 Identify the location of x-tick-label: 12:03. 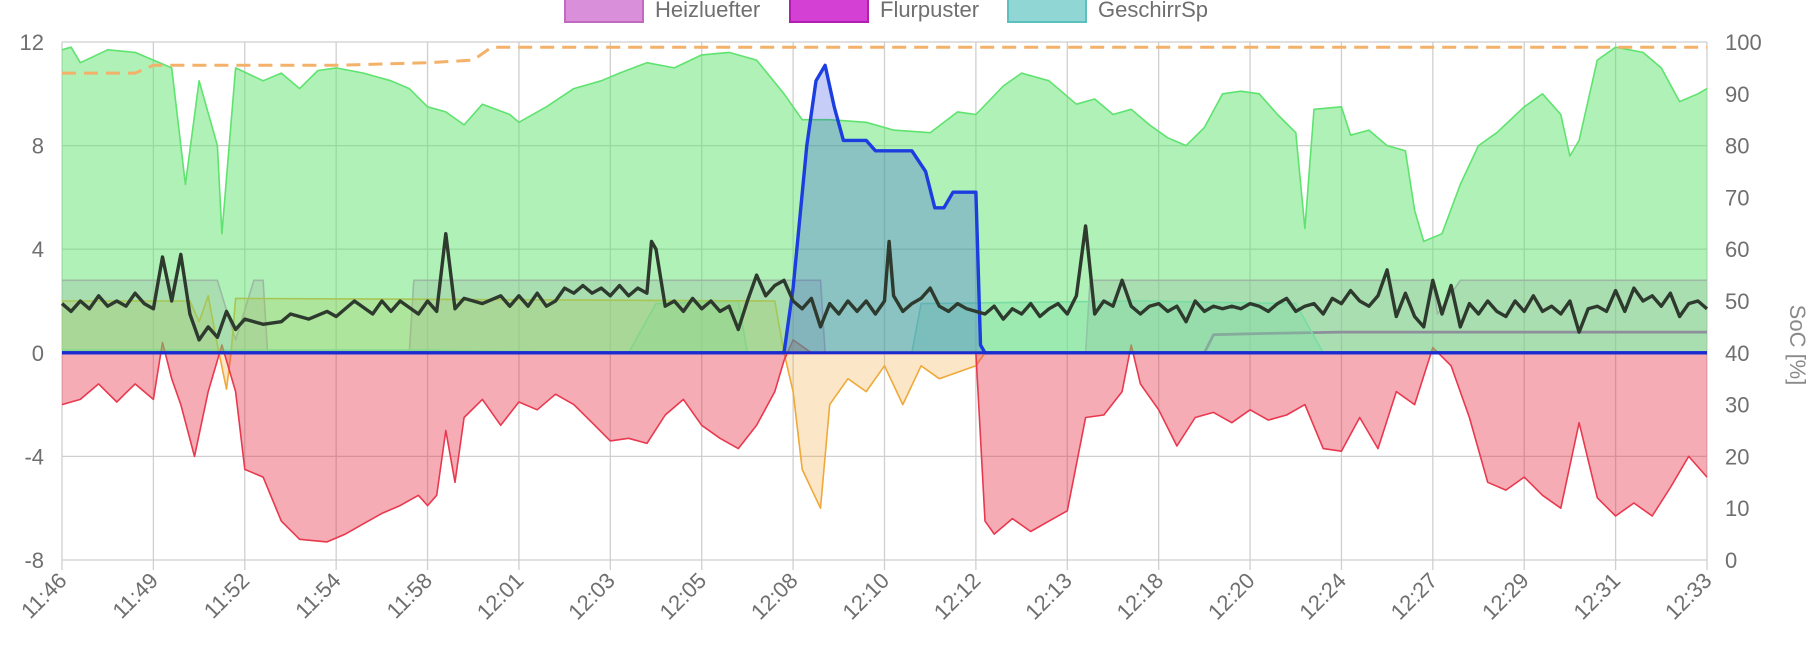
(591, 596).